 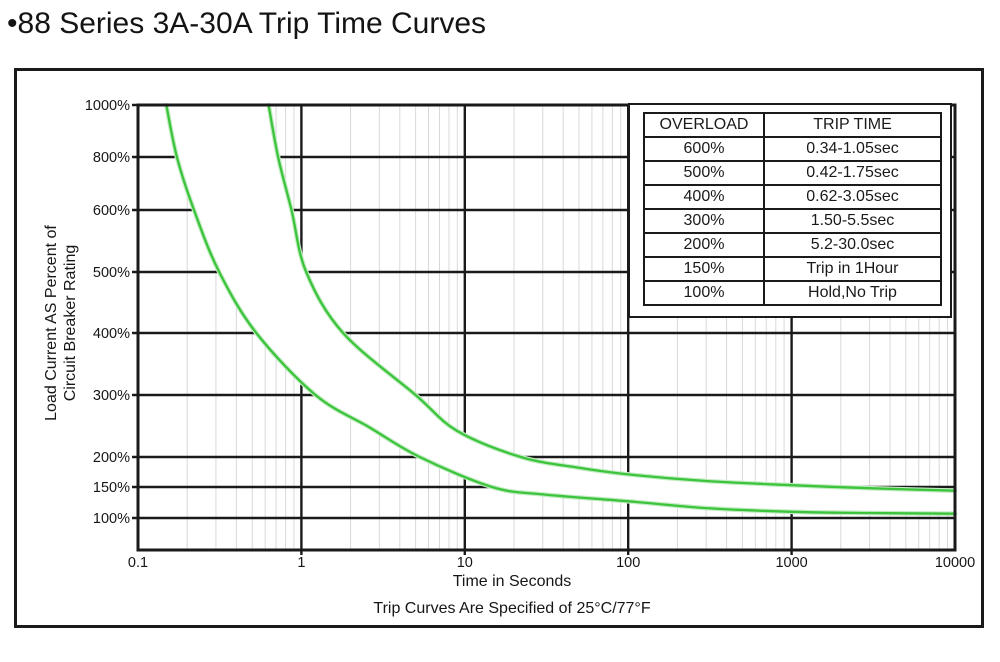 I want to click on table-header-row: OVERLOAD TRIP TIME, so click(x=792, y=125).